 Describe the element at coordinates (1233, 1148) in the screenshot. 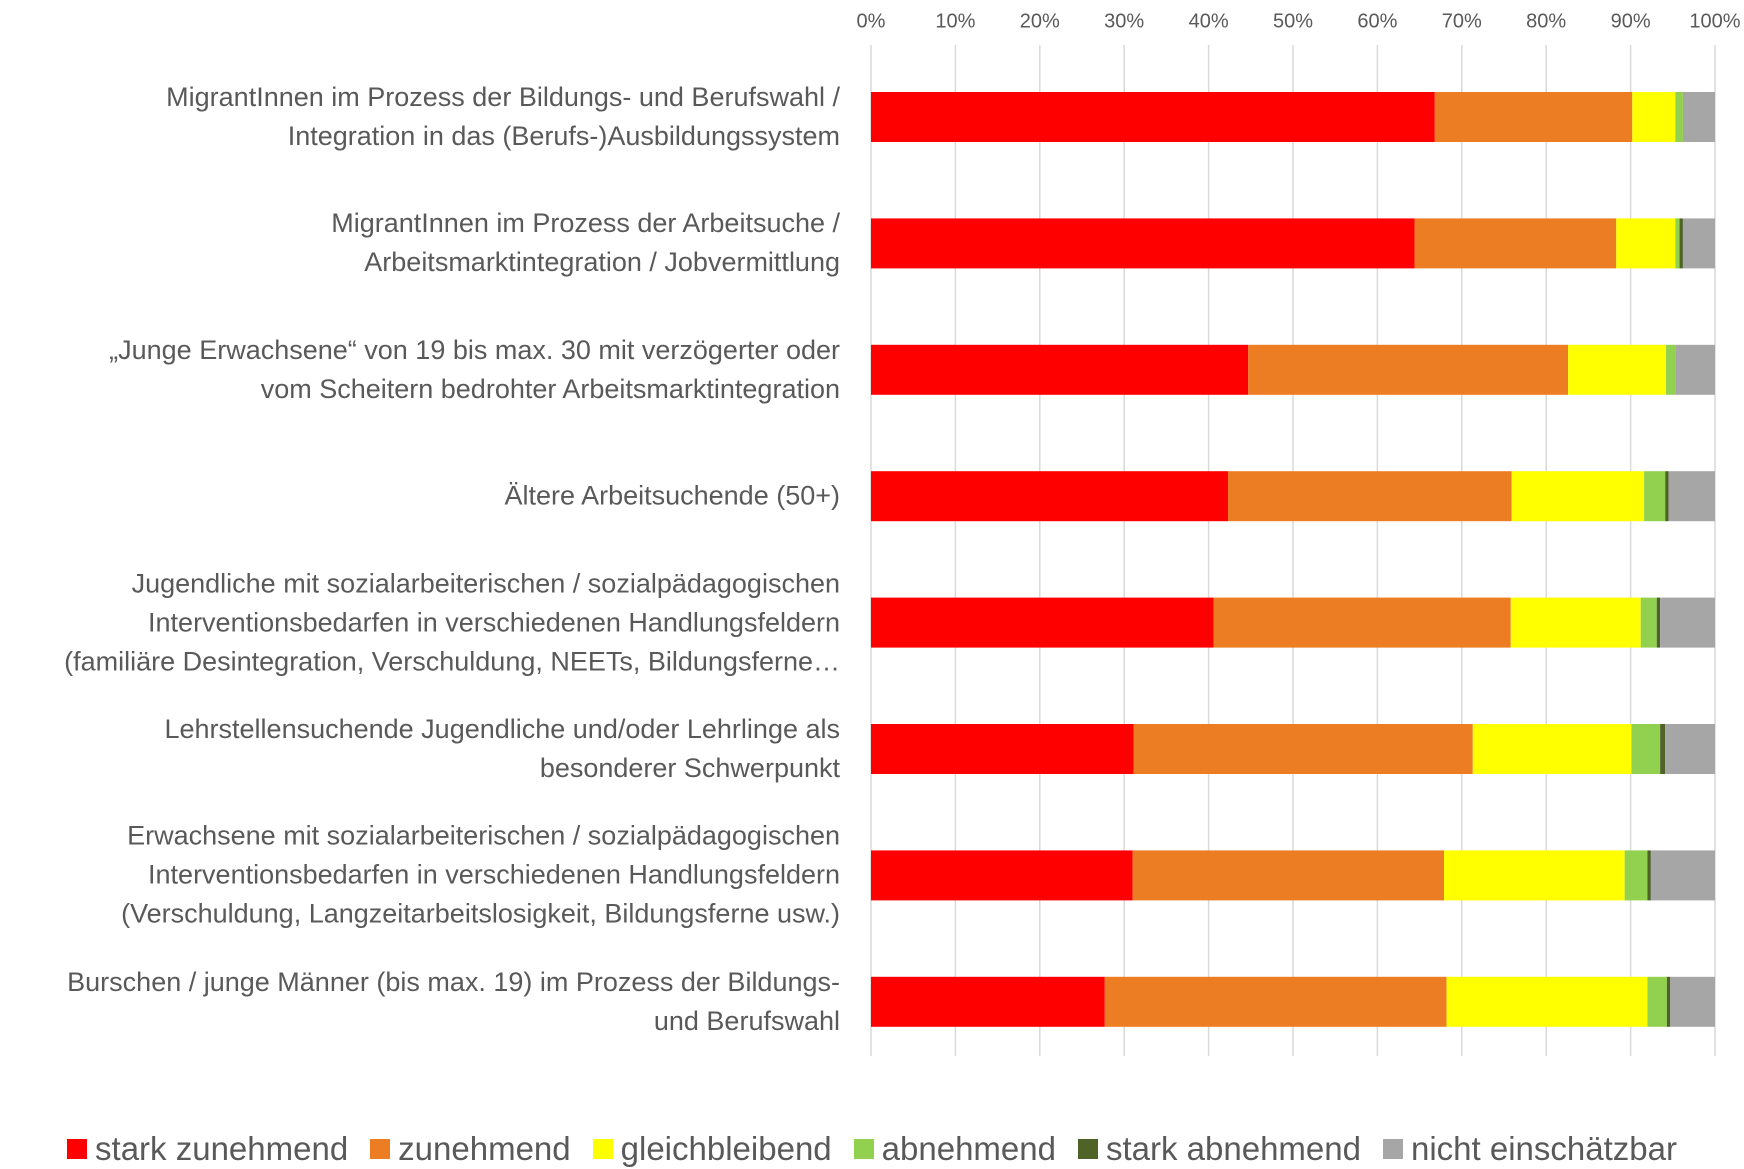

I see `legend-label: stark abnehmend` at that location.